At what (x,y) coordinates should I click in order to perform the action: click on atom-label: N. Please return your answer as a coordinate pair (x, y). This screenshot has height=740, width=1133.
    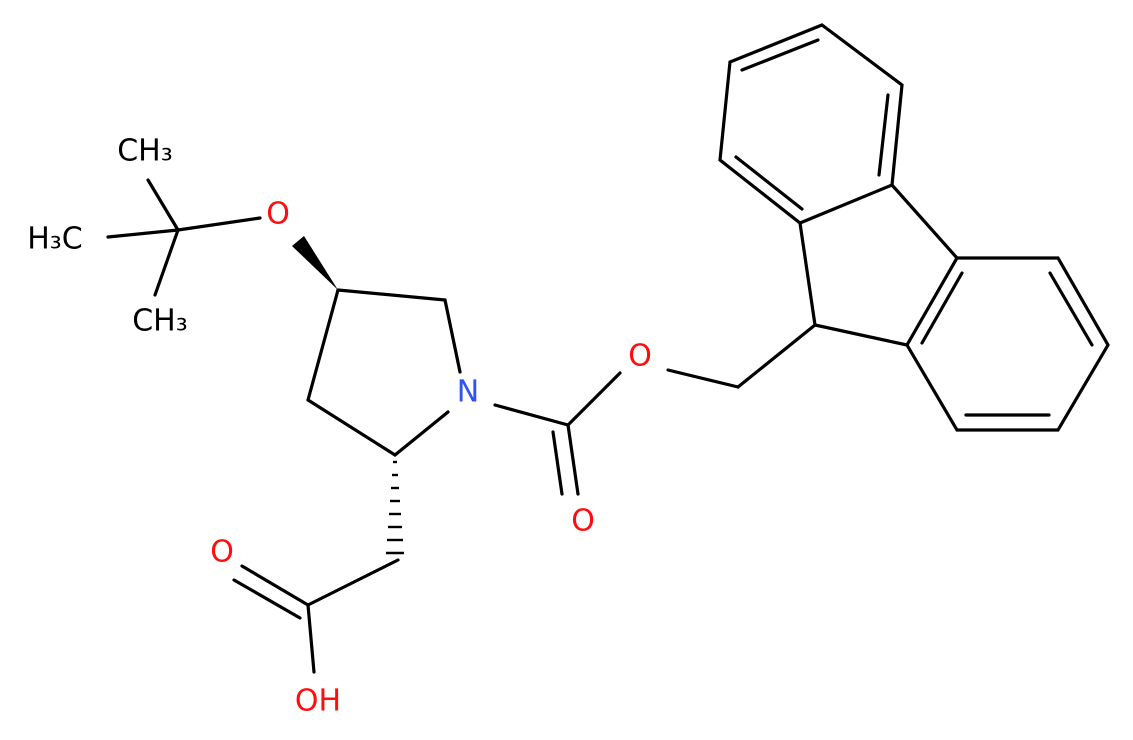
    Looking at the image, I should click on (468, 392).